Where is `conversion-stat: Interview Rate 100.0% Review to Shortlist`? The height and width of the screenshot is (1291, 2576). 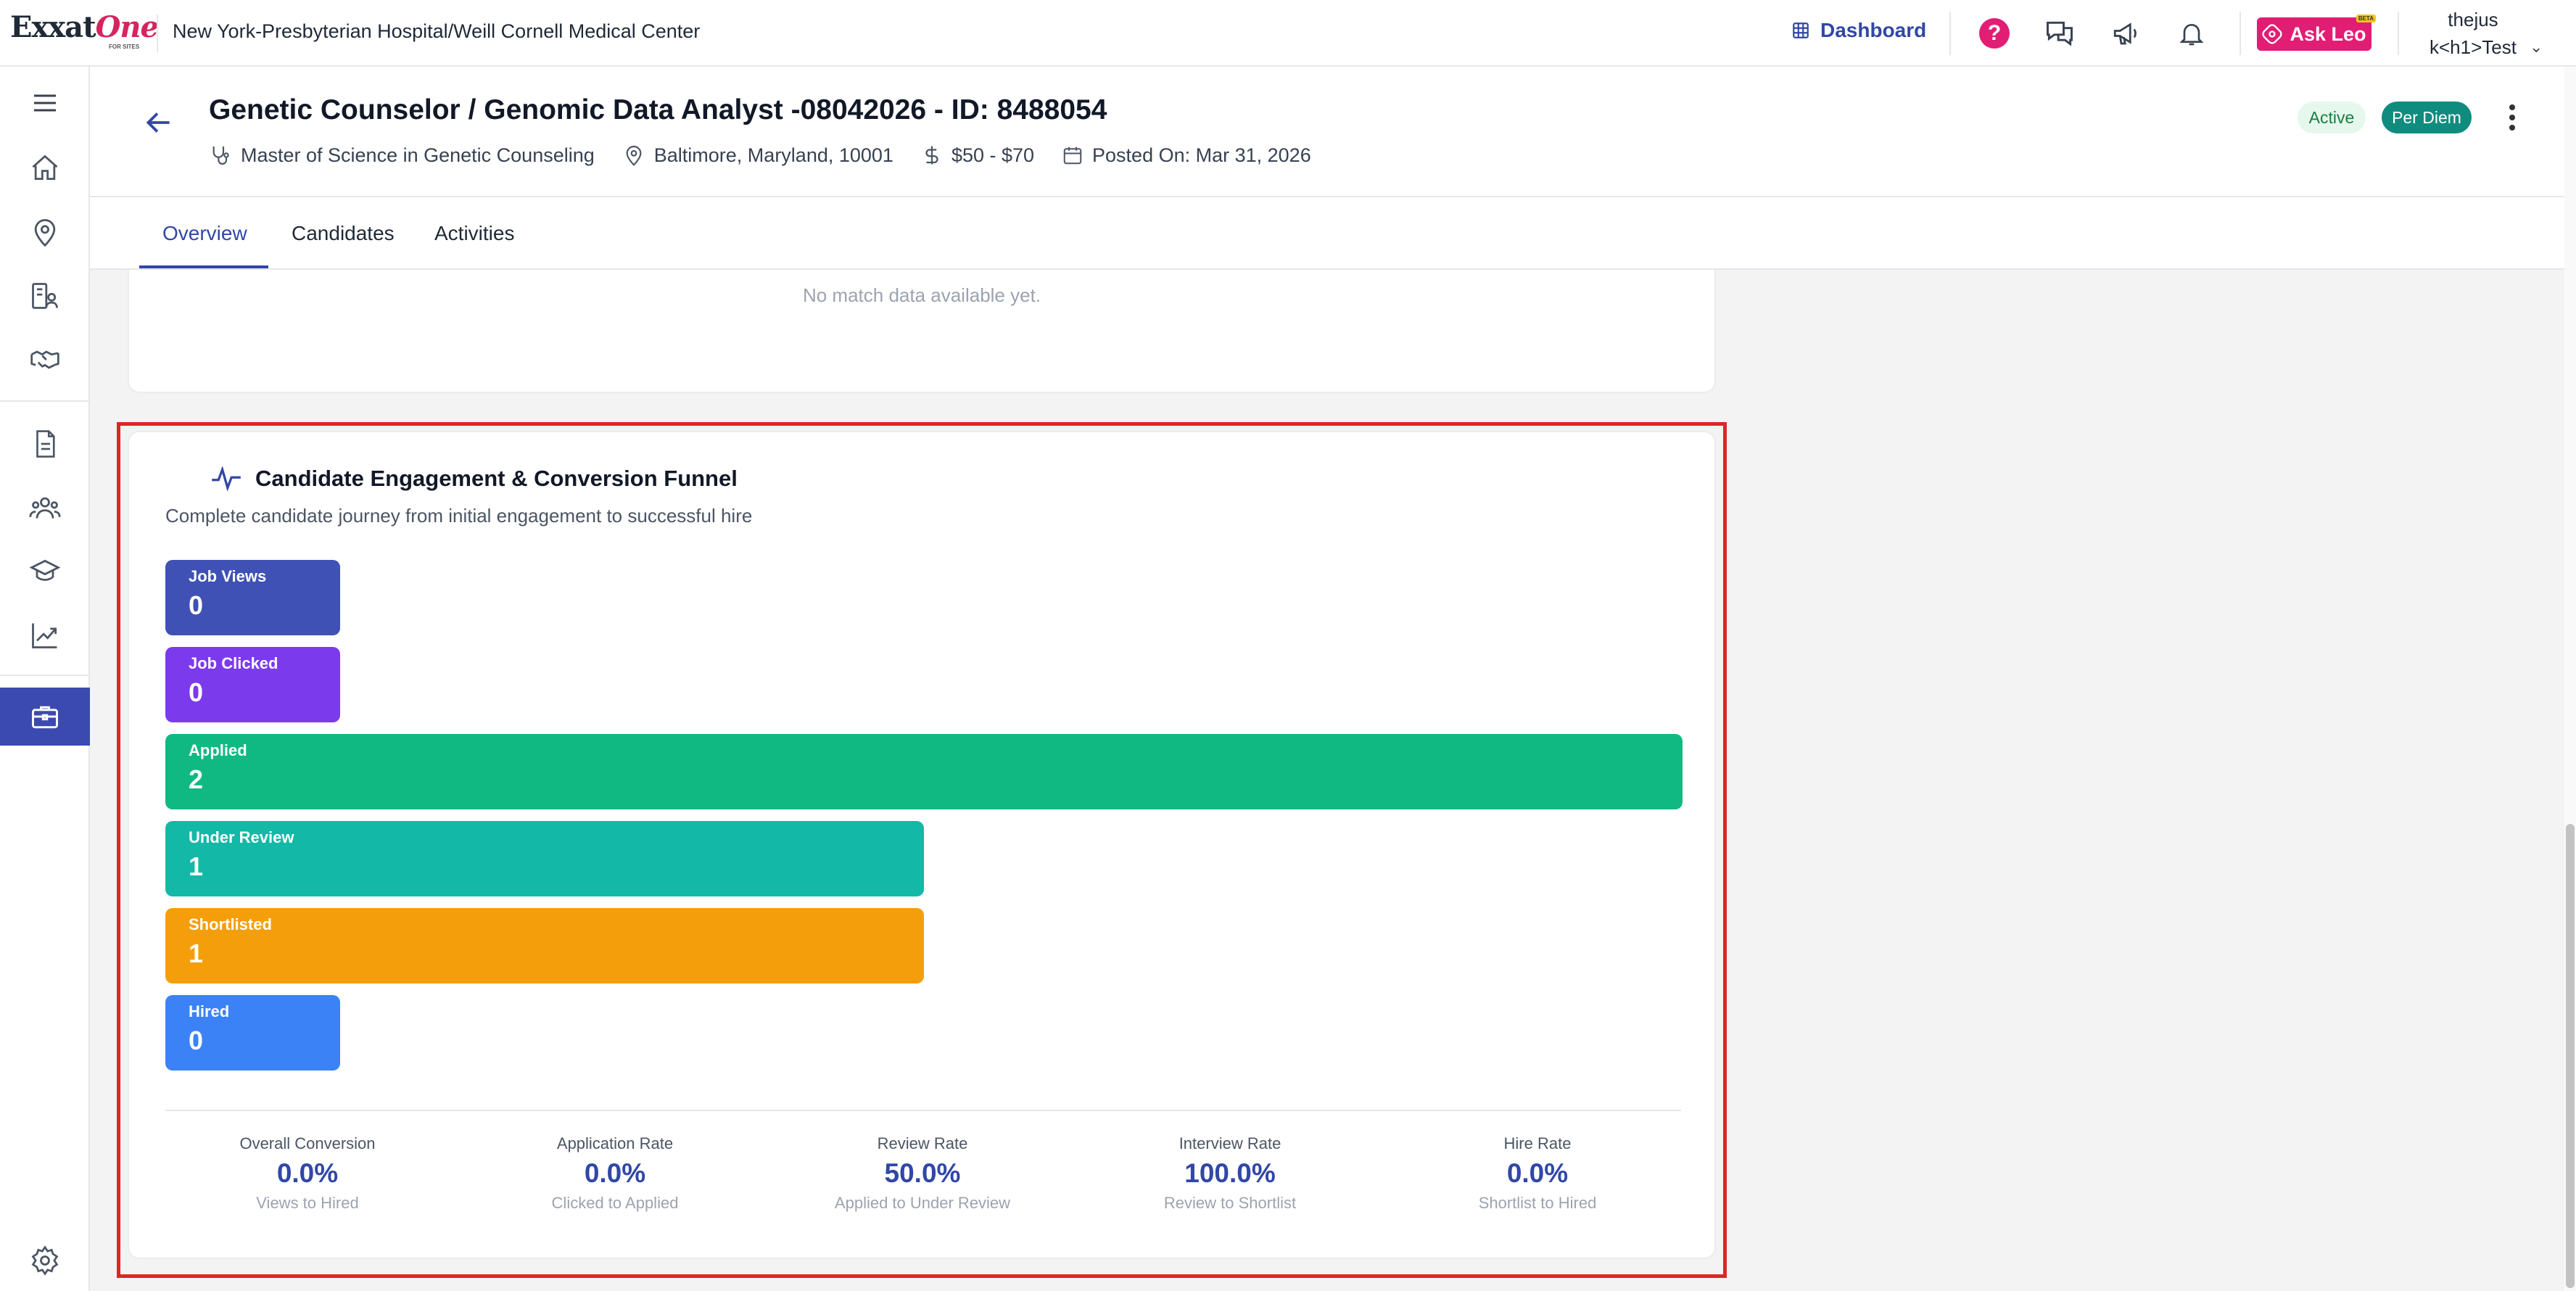 conversion-stat: Interview Rate 100.0% Review to Shortlist is located at coordinates (1230, 1173).